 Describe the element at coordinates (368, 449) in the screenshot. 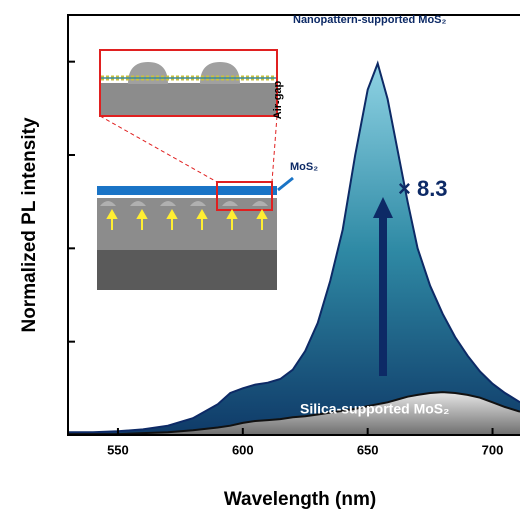

I see `x-tick-label: 650` at that location.